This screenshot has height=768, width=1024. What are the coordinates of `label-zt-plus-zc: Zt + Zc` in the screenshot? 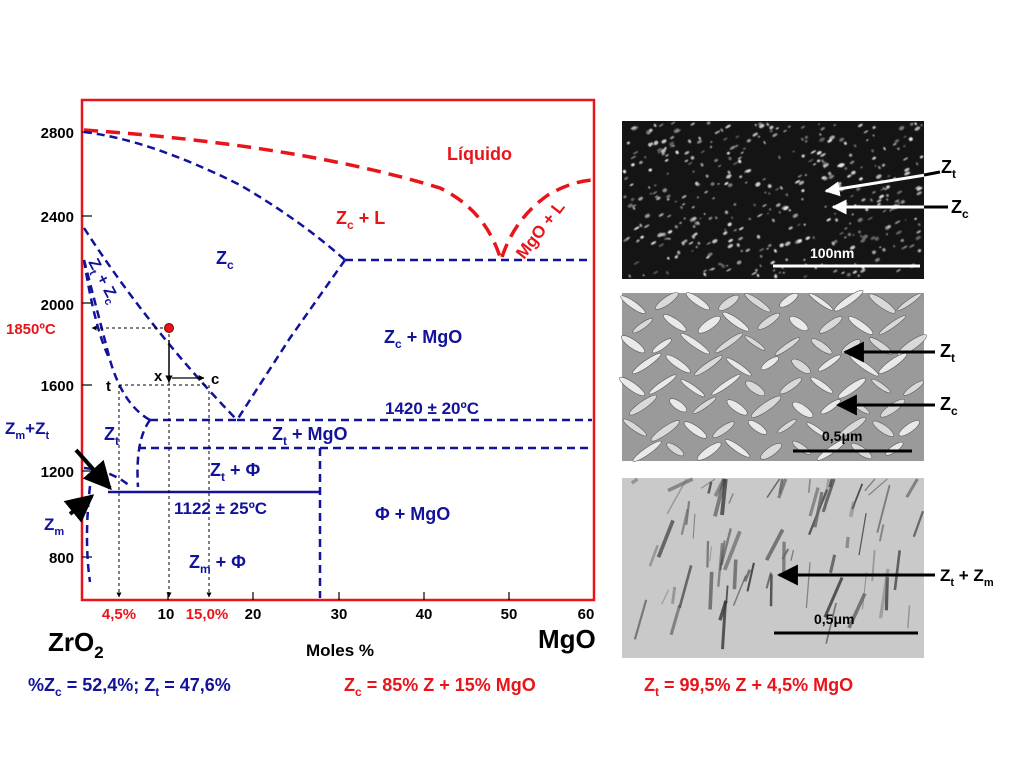 It's located at (102, 281).